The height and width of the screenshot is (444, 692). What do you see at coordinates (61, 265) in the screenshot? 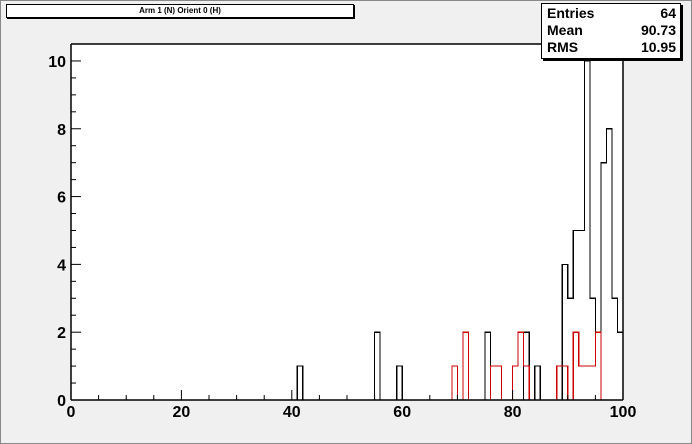
I see `y-tick-label: 4` at bounding box center [61, 265].